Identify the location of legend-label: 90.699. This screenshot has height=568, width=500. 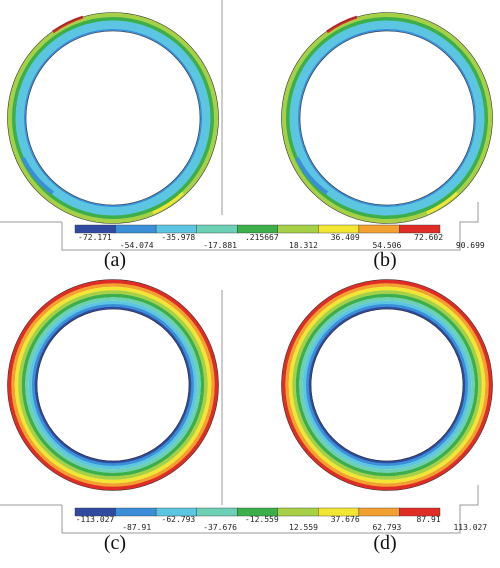
(470, 245).